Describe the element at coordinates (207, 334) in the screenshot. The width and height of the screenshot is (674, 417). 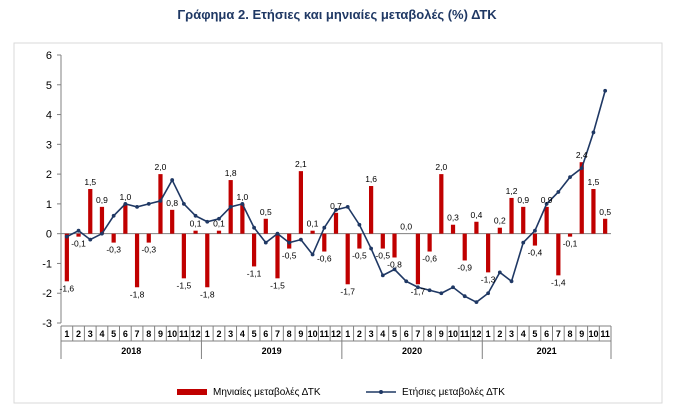
I see `month-label: 1` at that location.